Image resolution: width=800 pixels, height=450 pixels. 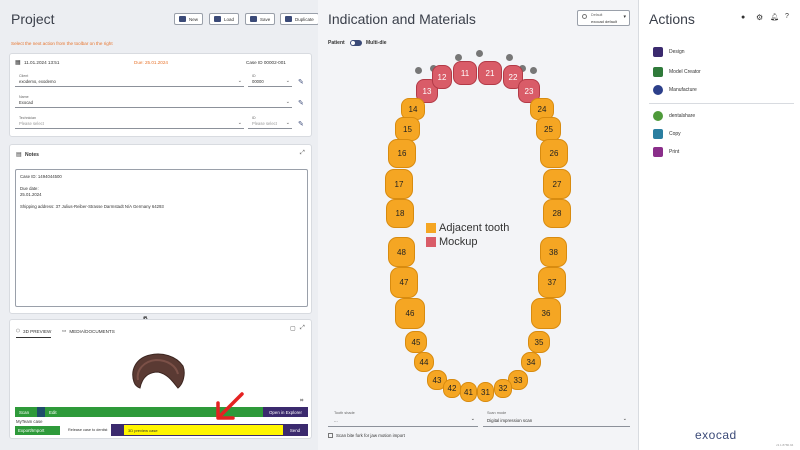 What do you see at coordinates (301, 82) in the screenshot?
I see `edit-client-icon: ✎` at bounding box center [301, 82].